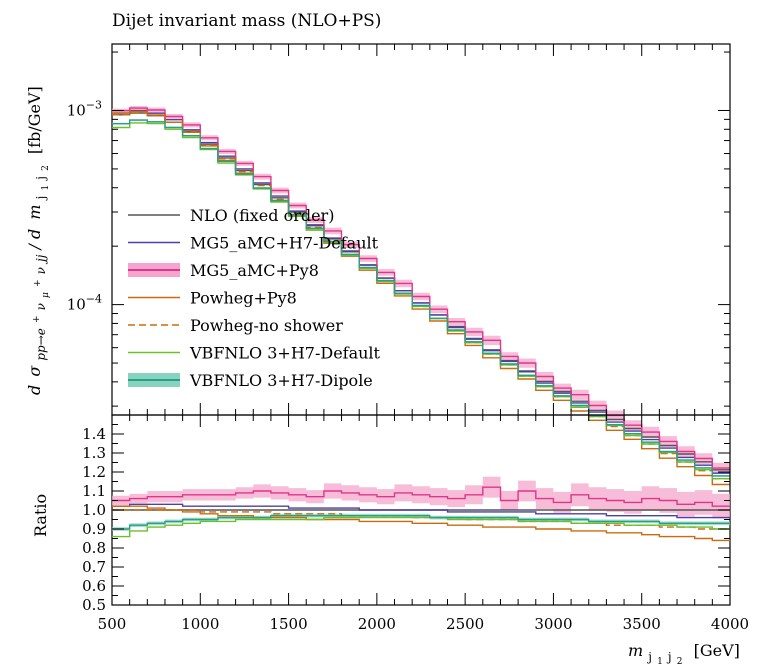 Image resolution: width=757 pixels, height=666 pixels. What do you see at coordinates (94, 472) in the screenshot?
I see `ratio-y-tick-label-7: 1.2` at bounding box center [94, 472].